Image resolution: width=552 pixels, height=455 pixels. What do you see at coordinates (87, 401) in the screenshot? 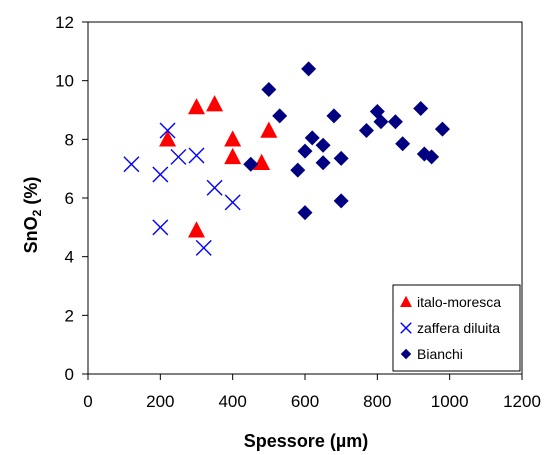
I see `x-tick-label: 0` at bounding box center [87, 401].